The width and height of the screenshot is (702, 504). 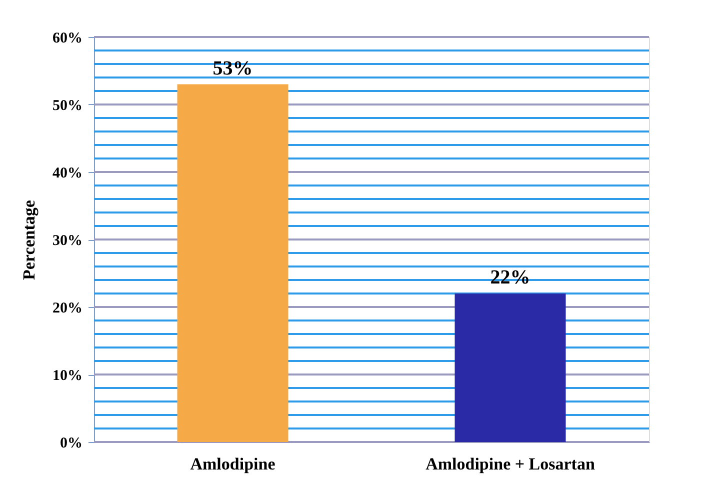 I want to click on x-tick-label: Amlodipine + Losartan, so click(x=511, y=464).